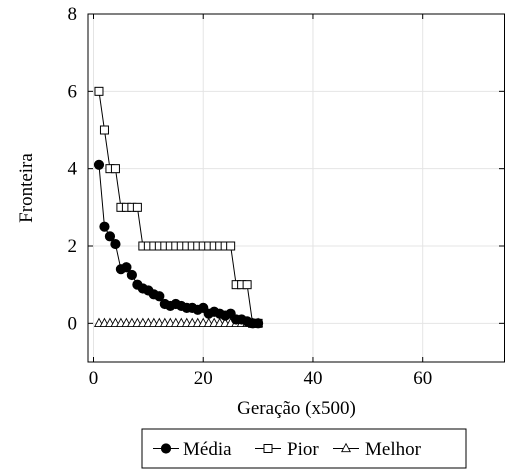 The height and width of the screenshot is (472, 505). What do you see at coordinates (73, 91) in the screenshot?
I see `y-tick-label: 6` at bounding box center [73, 91].